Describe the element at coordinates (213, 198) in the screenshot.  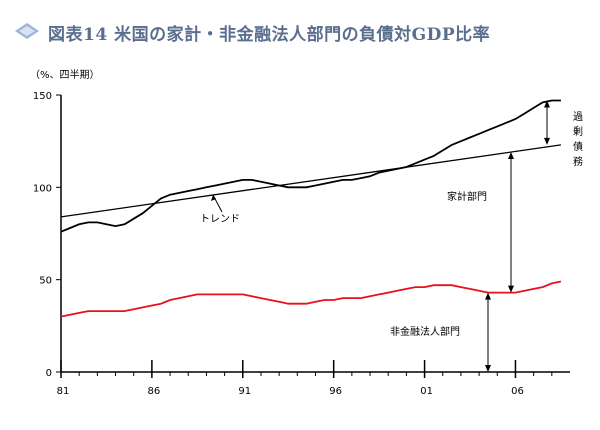
I see `trend-pointer-arrowhead` at that location.